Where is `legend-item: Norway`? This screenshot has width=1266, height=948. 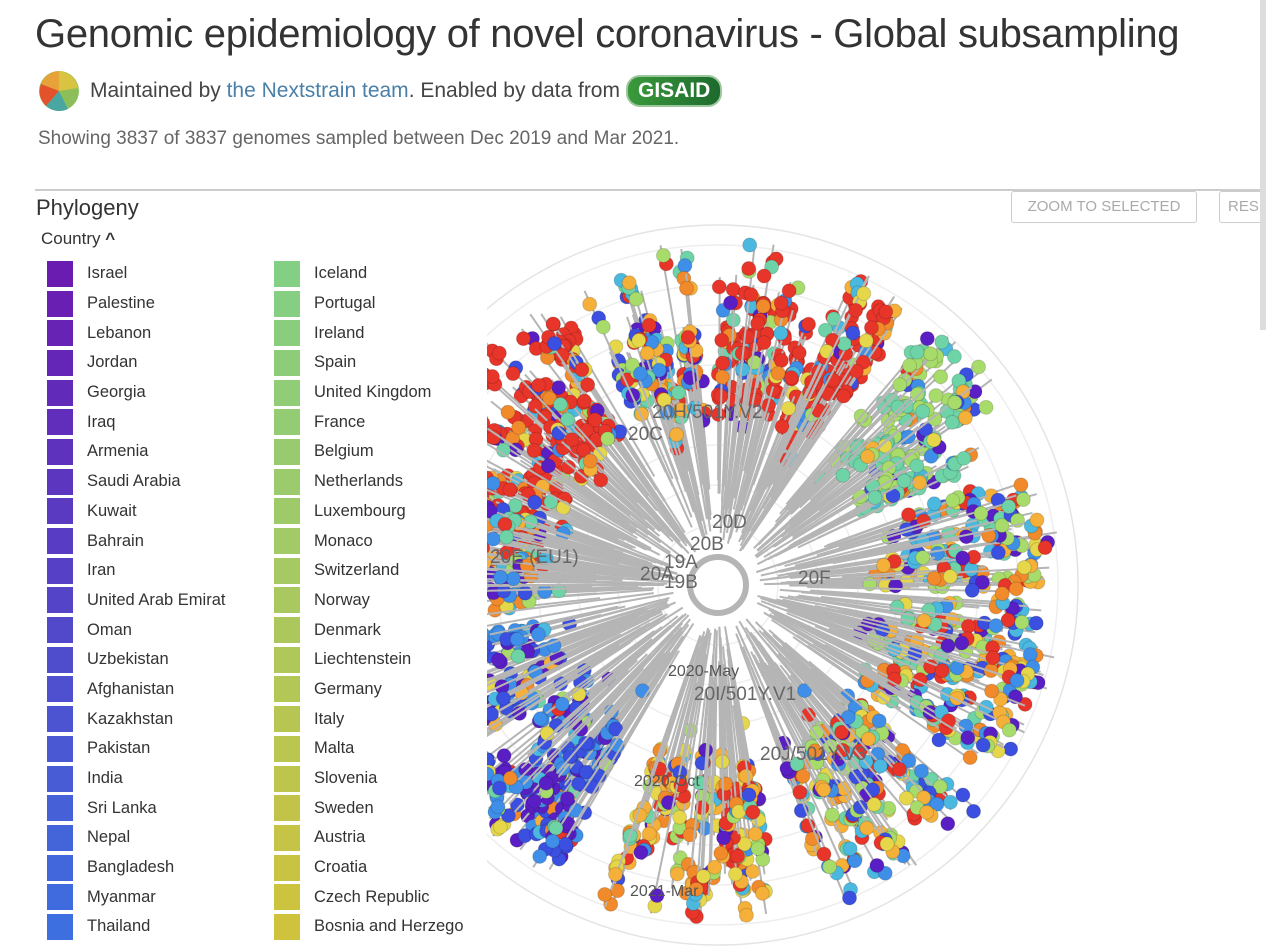
legend-item: Norway is located at coordinates (369, 601).